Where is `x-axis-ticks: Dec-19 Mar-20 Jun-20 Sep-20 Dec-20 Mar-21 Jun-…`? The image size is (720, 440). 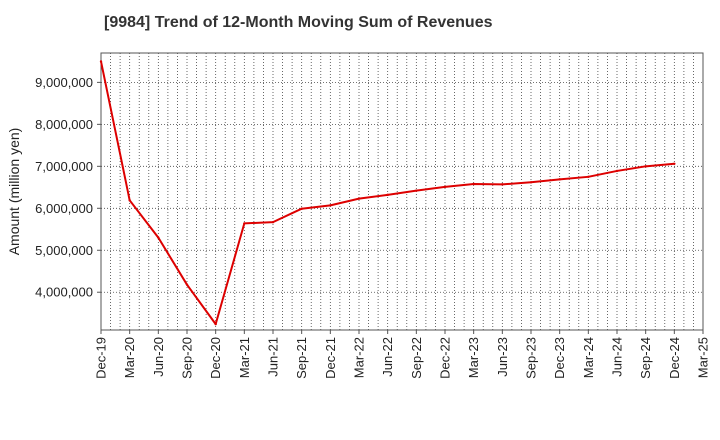 x-axis-ticks: Dec-19 Mar-20 Jun-20 Sep-20 Dec-20 Mar-21 Jun-… is located at coordinates (402, 354).